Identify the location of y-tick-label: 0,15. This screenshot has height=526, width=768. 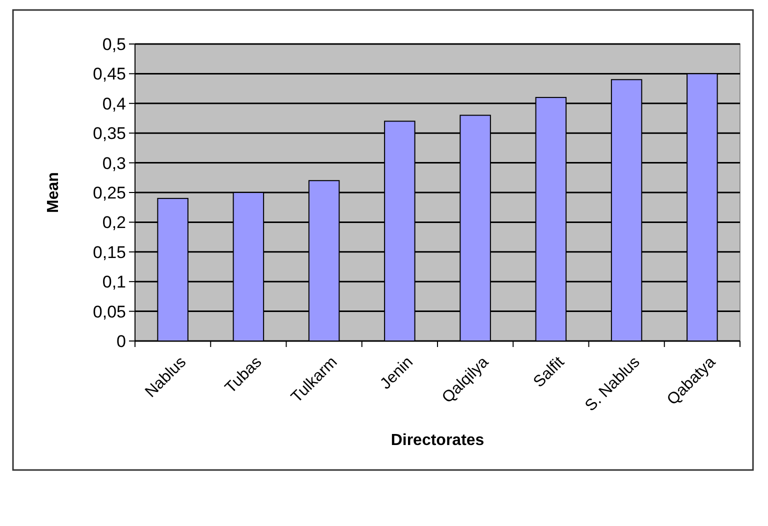
(109, 252).